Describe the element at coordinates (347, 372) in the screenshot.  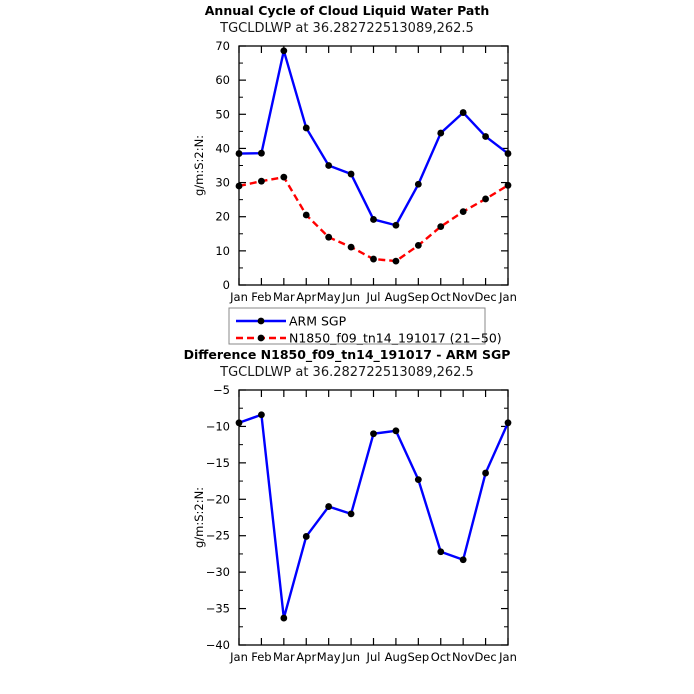
I see `bottom-chart-subtitle: TGCLDLWP at 36.282722513089,262.5` at that location.